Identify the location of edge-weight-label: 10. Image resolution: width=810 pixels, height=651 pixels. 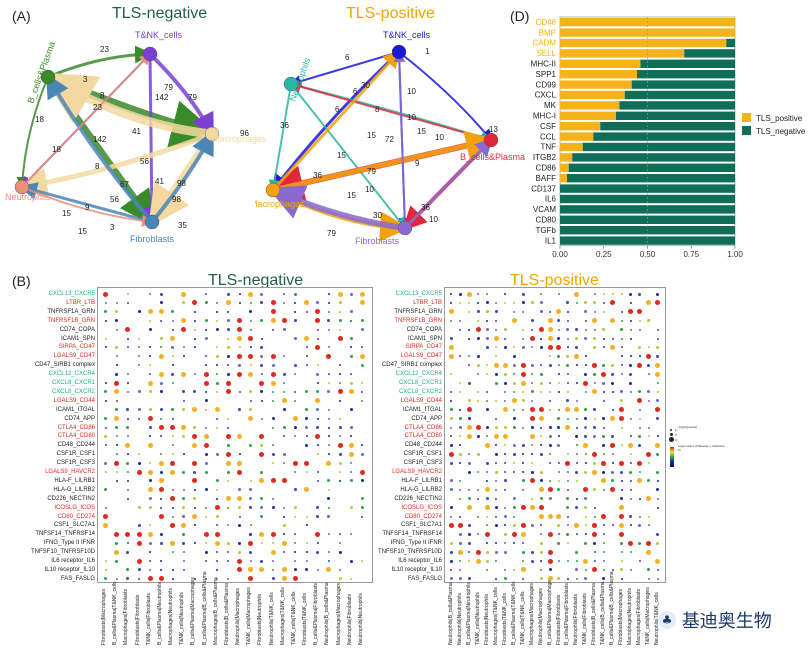
(411, 91).